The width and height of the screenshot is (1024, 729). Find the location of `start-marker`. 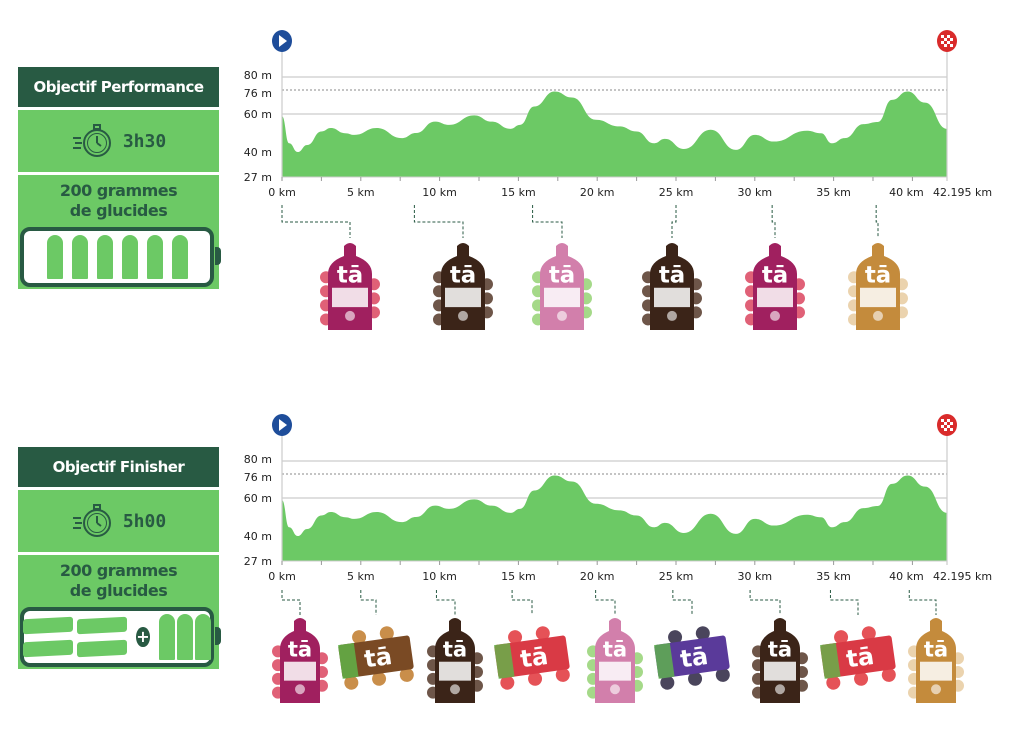

start-marker is located at coordinates (282, 425).